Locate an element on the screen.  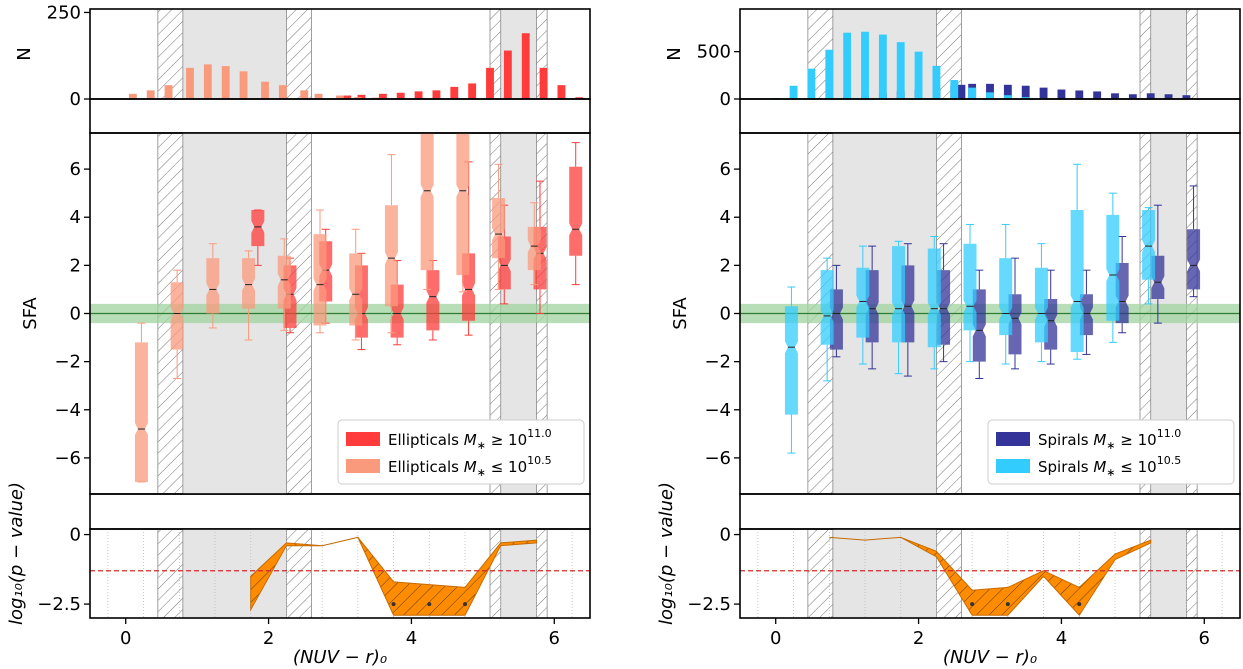
axes-frame-gap-top-left is located at coordinates (340, 116).